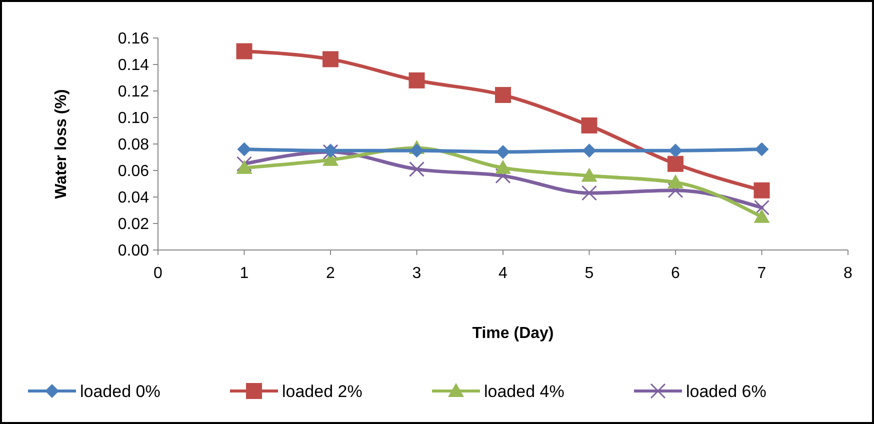  Describe the element at coordinates (134, 225) in the screenshot. I see `y-tick-label: 0.02` at that location.